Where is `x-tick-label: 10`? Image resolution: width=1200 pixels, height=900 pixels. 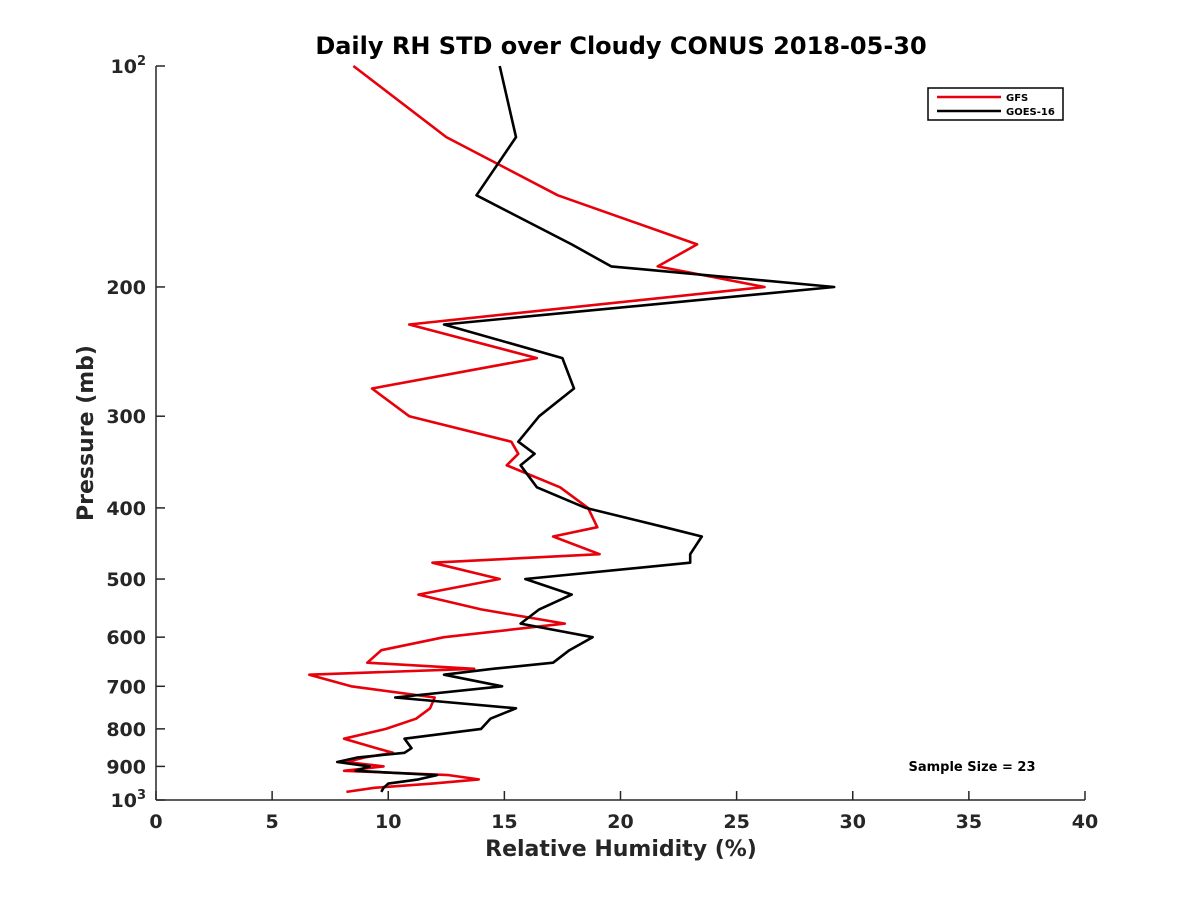 x-tick-label: 10 is located at coordinates (388, 822).